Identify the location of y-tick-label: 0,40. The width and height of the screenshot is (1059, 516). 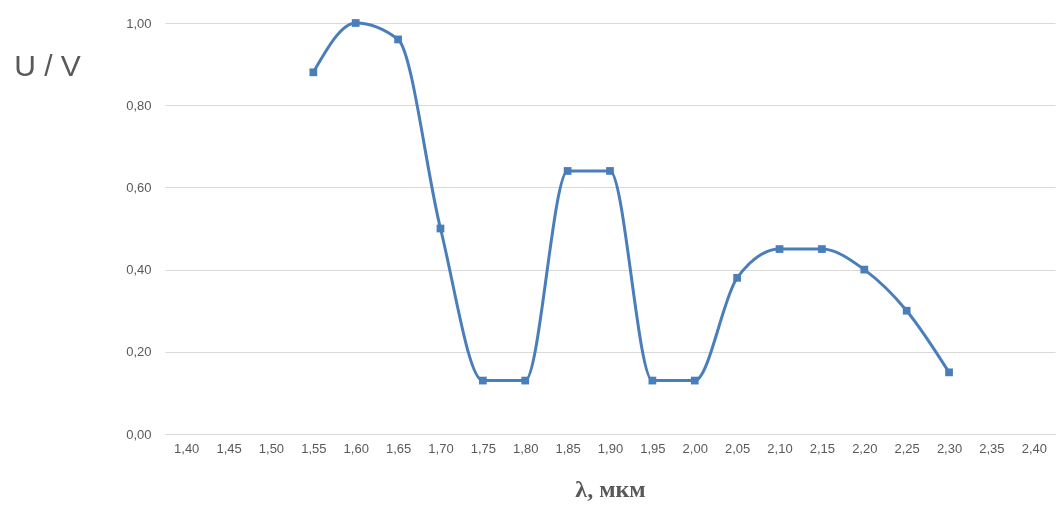
(139, 270).